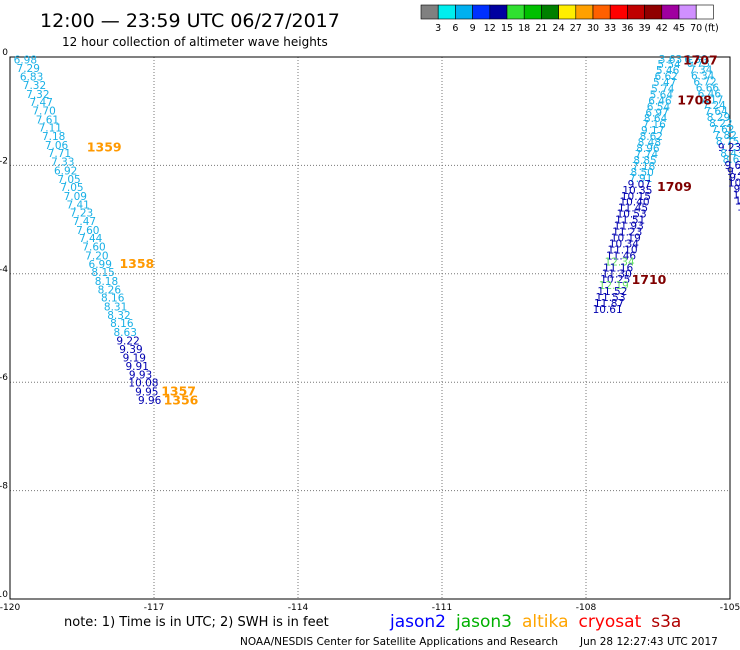 This screenshot has width=740, height=650. Describe the element at coordinates (43, 112) in the screenshot. I see `wave-height-value: 7.70` at that location.